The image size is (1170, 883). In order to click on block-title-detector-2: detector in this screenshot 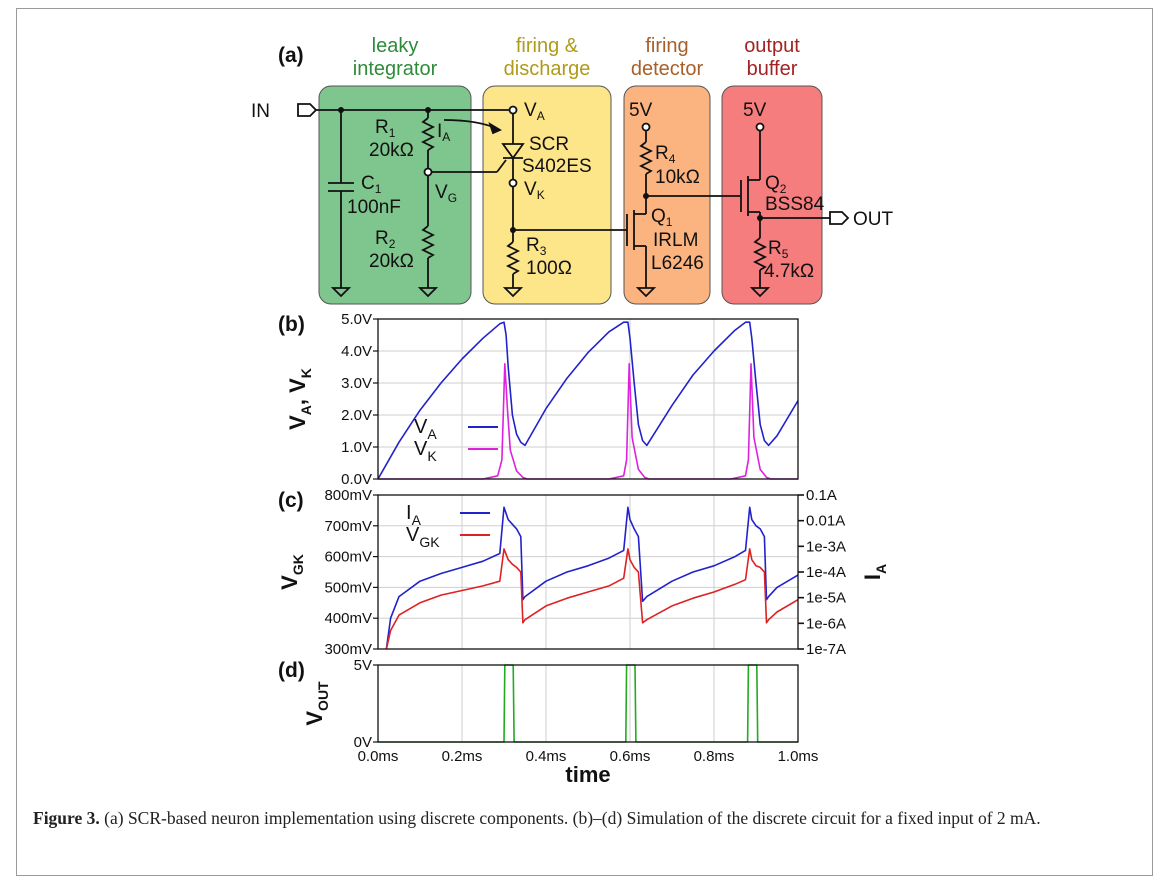, I will do `click(667, 69)`.